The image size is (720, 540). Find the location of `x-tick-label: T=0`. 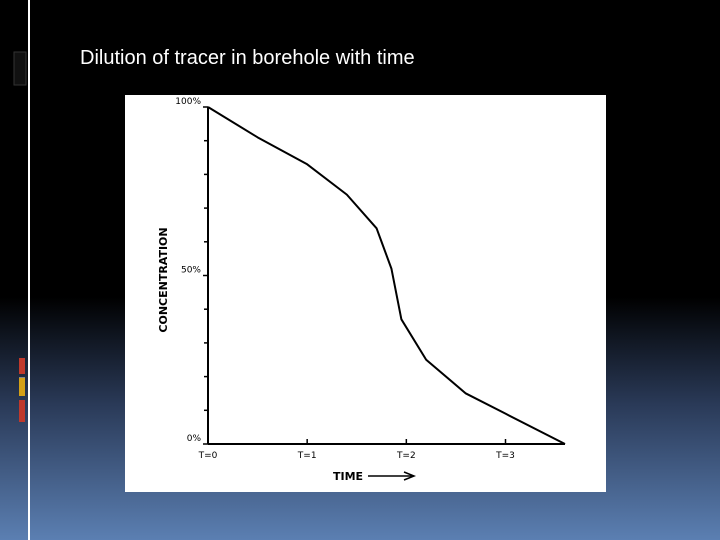

x-tick-label: T=0 is located at coordinates (208, 456).